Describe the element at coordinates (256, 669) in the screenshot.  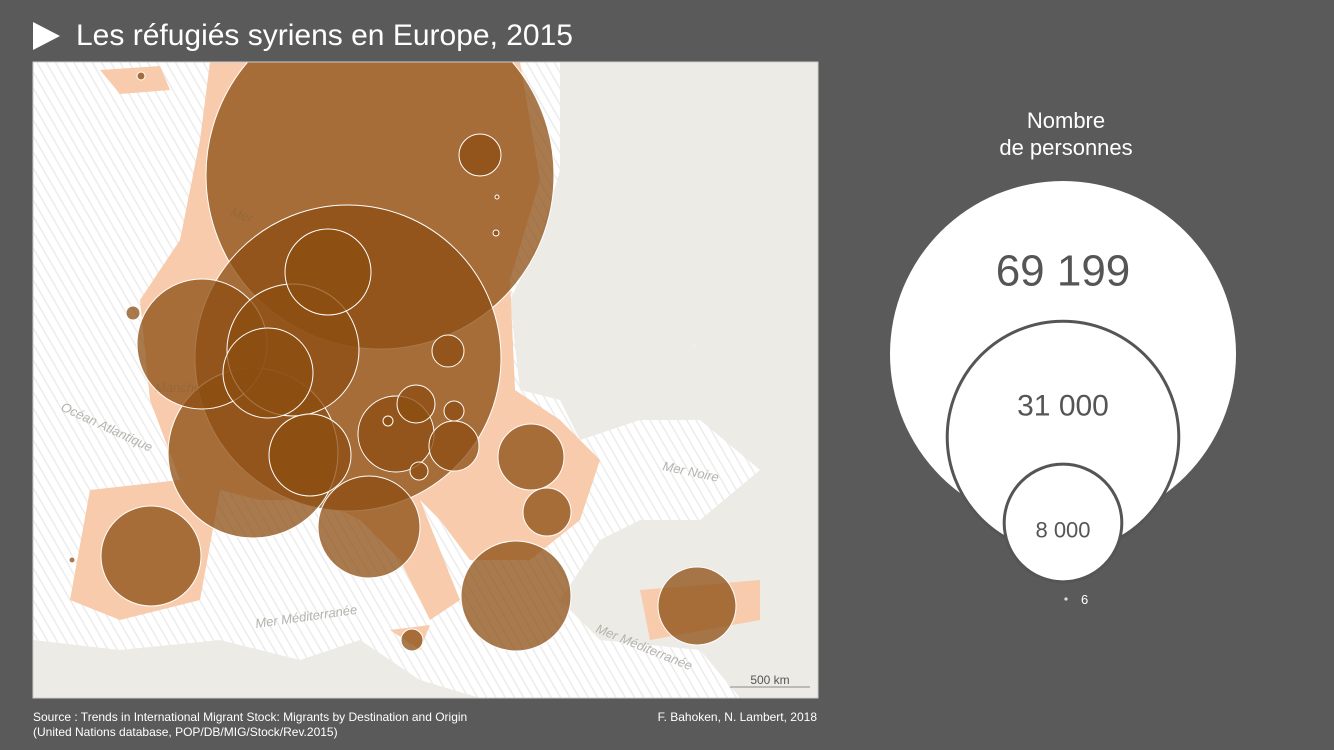
I see `land-africa` at that location.